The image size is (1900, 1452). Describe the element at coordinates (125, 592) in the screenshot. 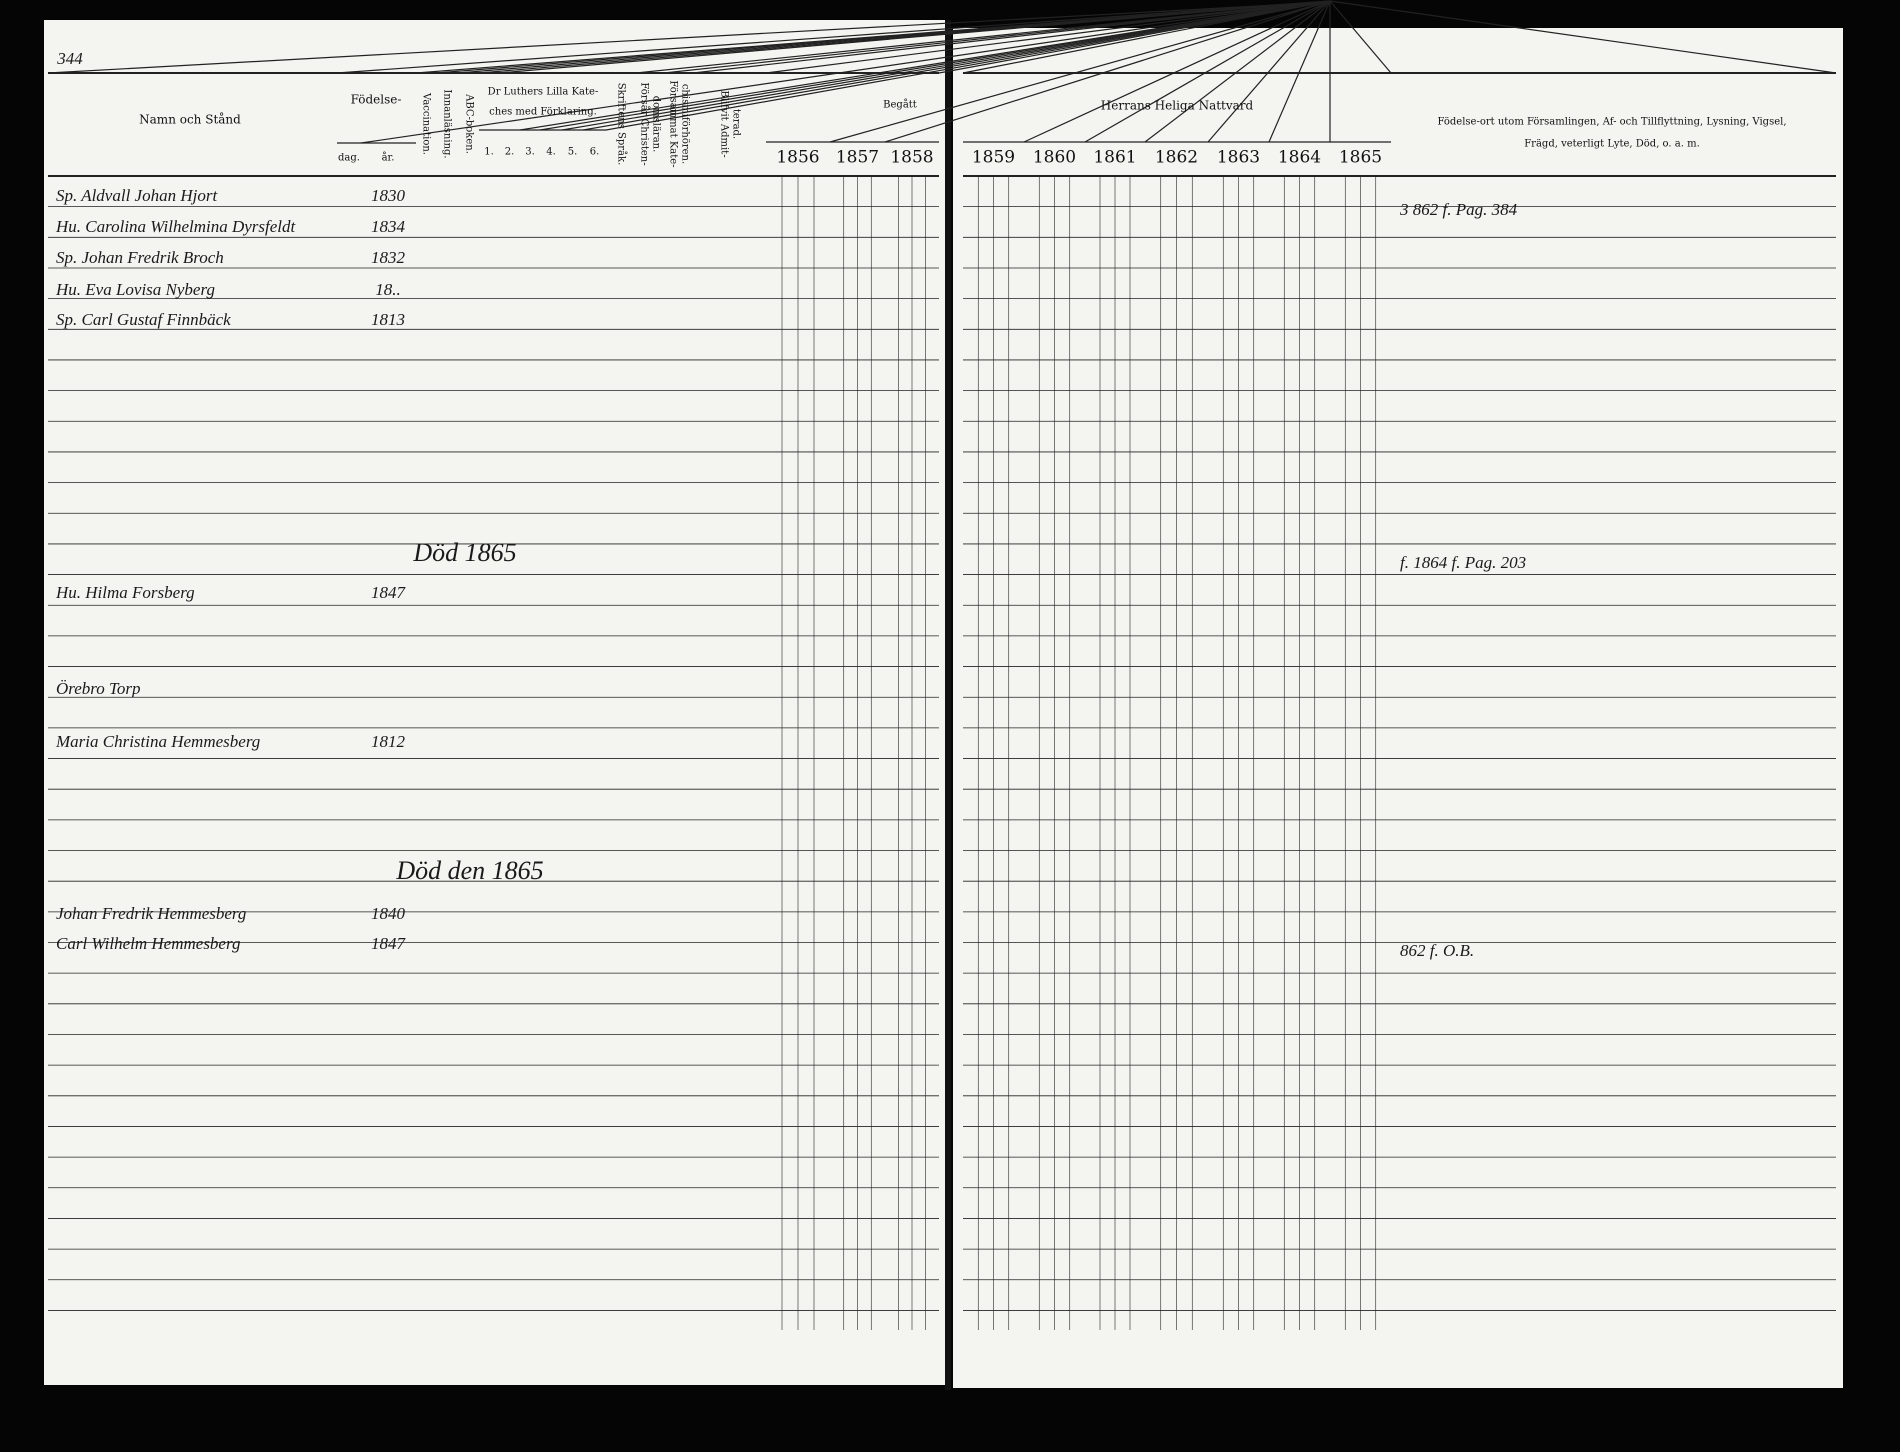

I see `entry-name: Hu. Hilma Forsberg` at that location.